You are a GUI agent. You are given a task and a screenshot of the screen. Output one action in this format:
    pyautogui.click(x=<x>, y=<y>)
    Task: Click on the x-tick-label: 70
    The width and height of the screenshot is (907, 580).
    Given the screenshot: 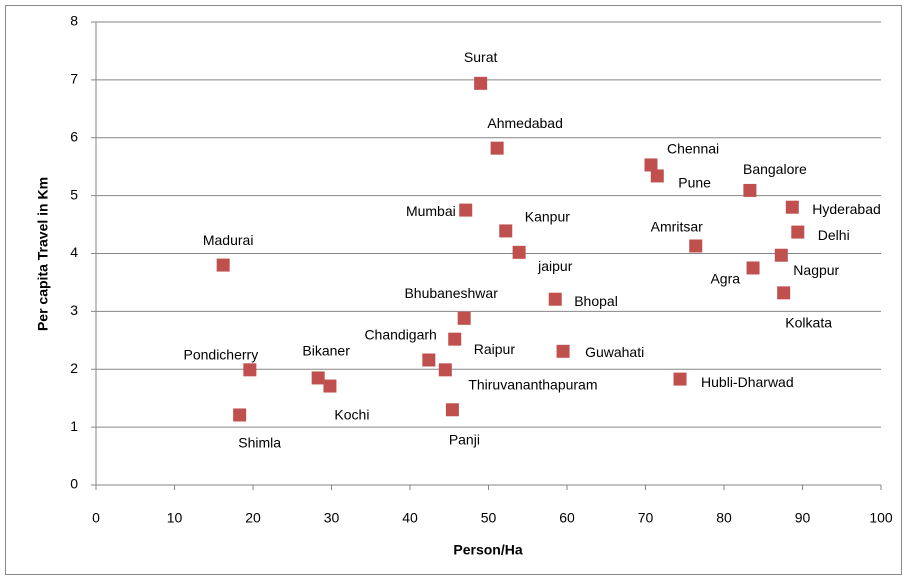 What is the action you would take?
    pyautogui.click(x=646, y=518)
    